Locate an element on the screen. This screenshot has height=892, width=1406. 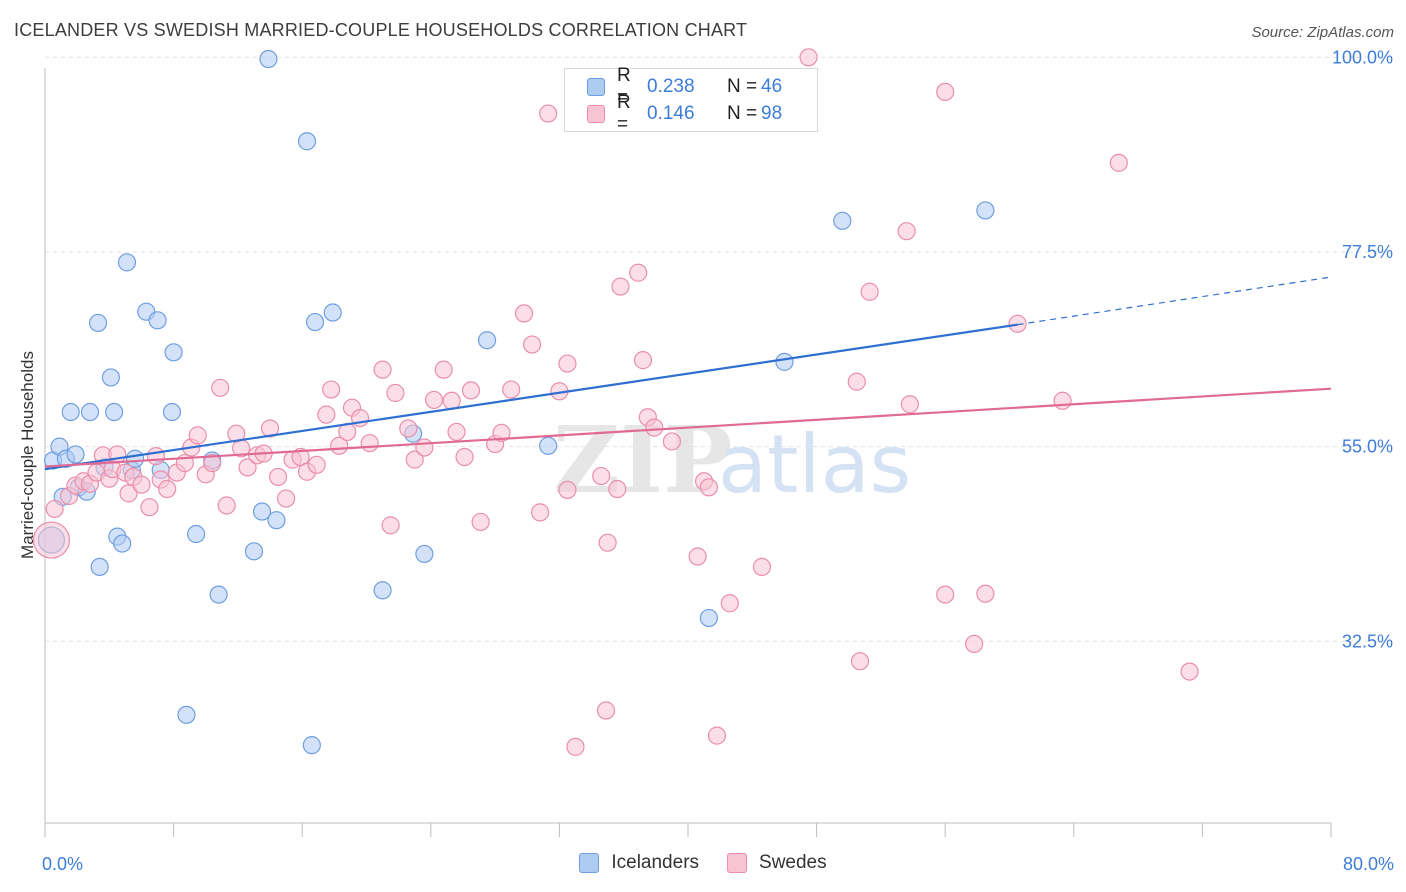
swedes-trend-line is located at coordinates (688, 427).